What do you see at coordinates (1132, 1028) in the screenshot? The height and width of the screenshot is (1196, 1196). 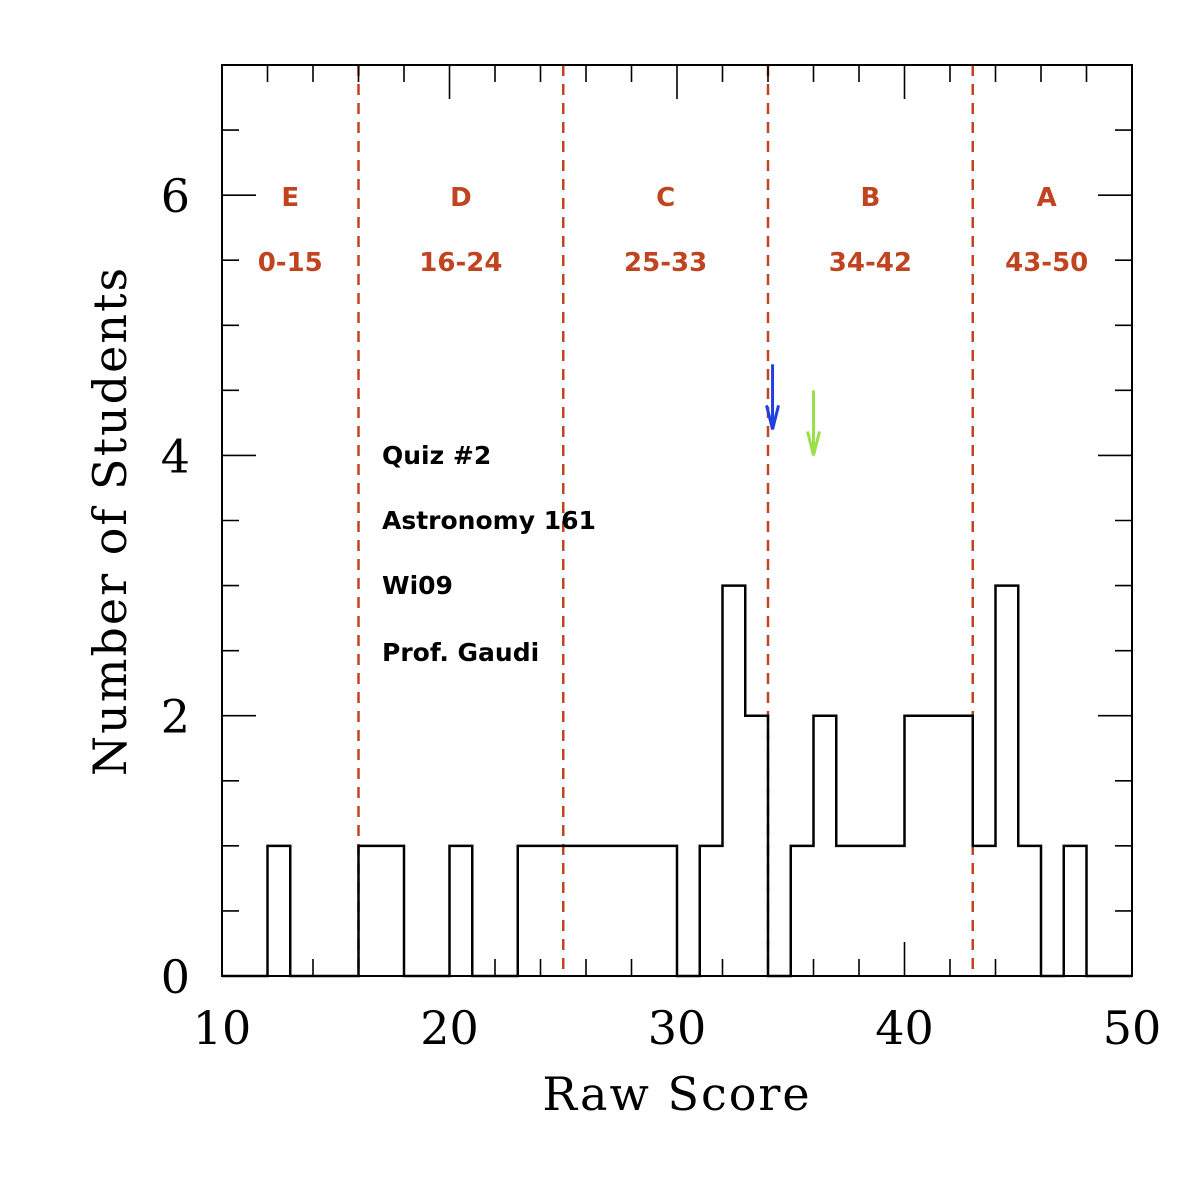 I see `x-tick-label: 50` at bounding box center [1132, 1028].